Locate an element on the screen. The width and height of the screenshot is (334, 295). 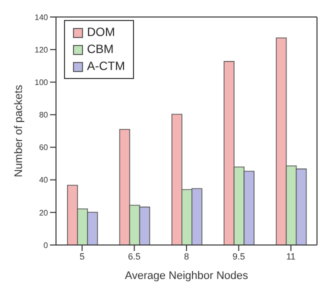
y-tick-label: 60 is located at coordinates (44, 147).